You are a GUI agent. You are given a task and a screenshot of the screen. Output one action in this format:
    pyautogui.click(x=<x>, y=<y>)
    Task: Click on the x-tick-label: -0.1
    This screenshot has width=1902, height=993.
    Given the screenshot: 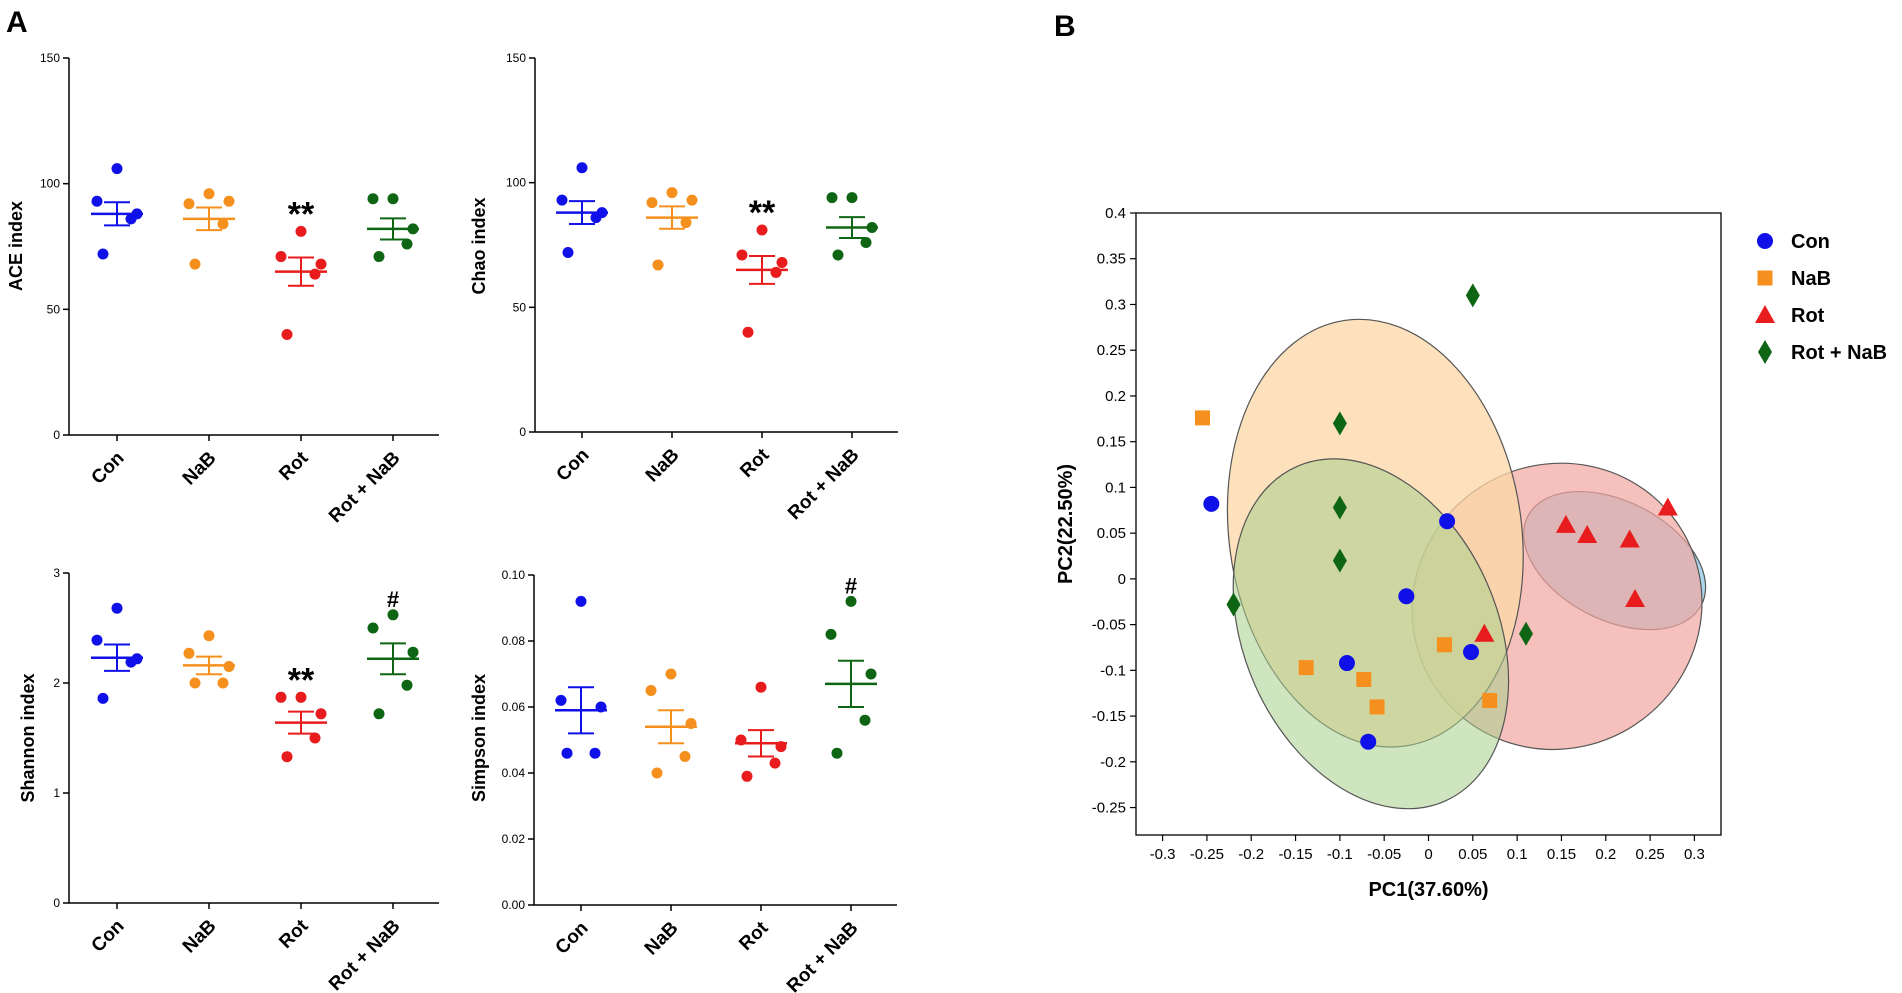 What is the action you would take?
    pyautogui.click(x=1340, y=854)
    